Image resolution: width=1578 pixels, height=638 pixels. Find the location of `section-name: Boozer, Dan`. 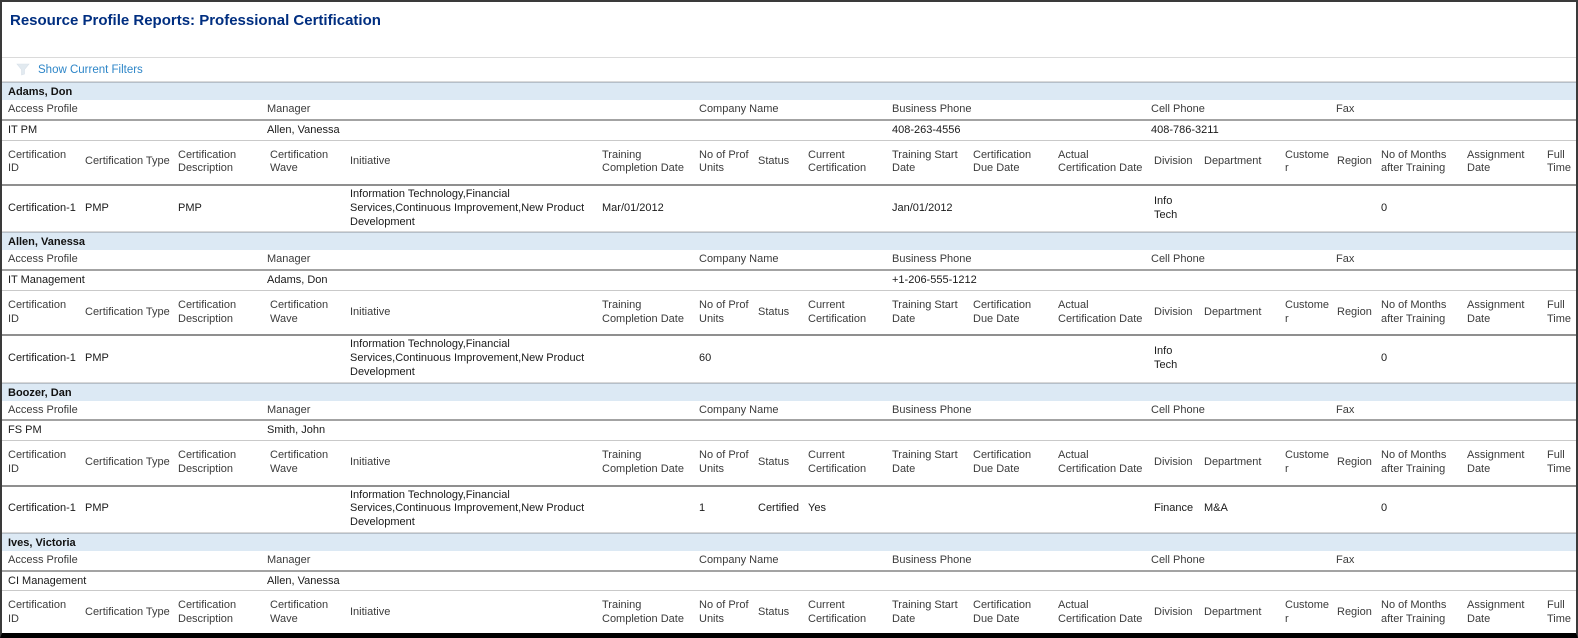

section-name: Boozer, Dan is located at coordinates (789, 391).